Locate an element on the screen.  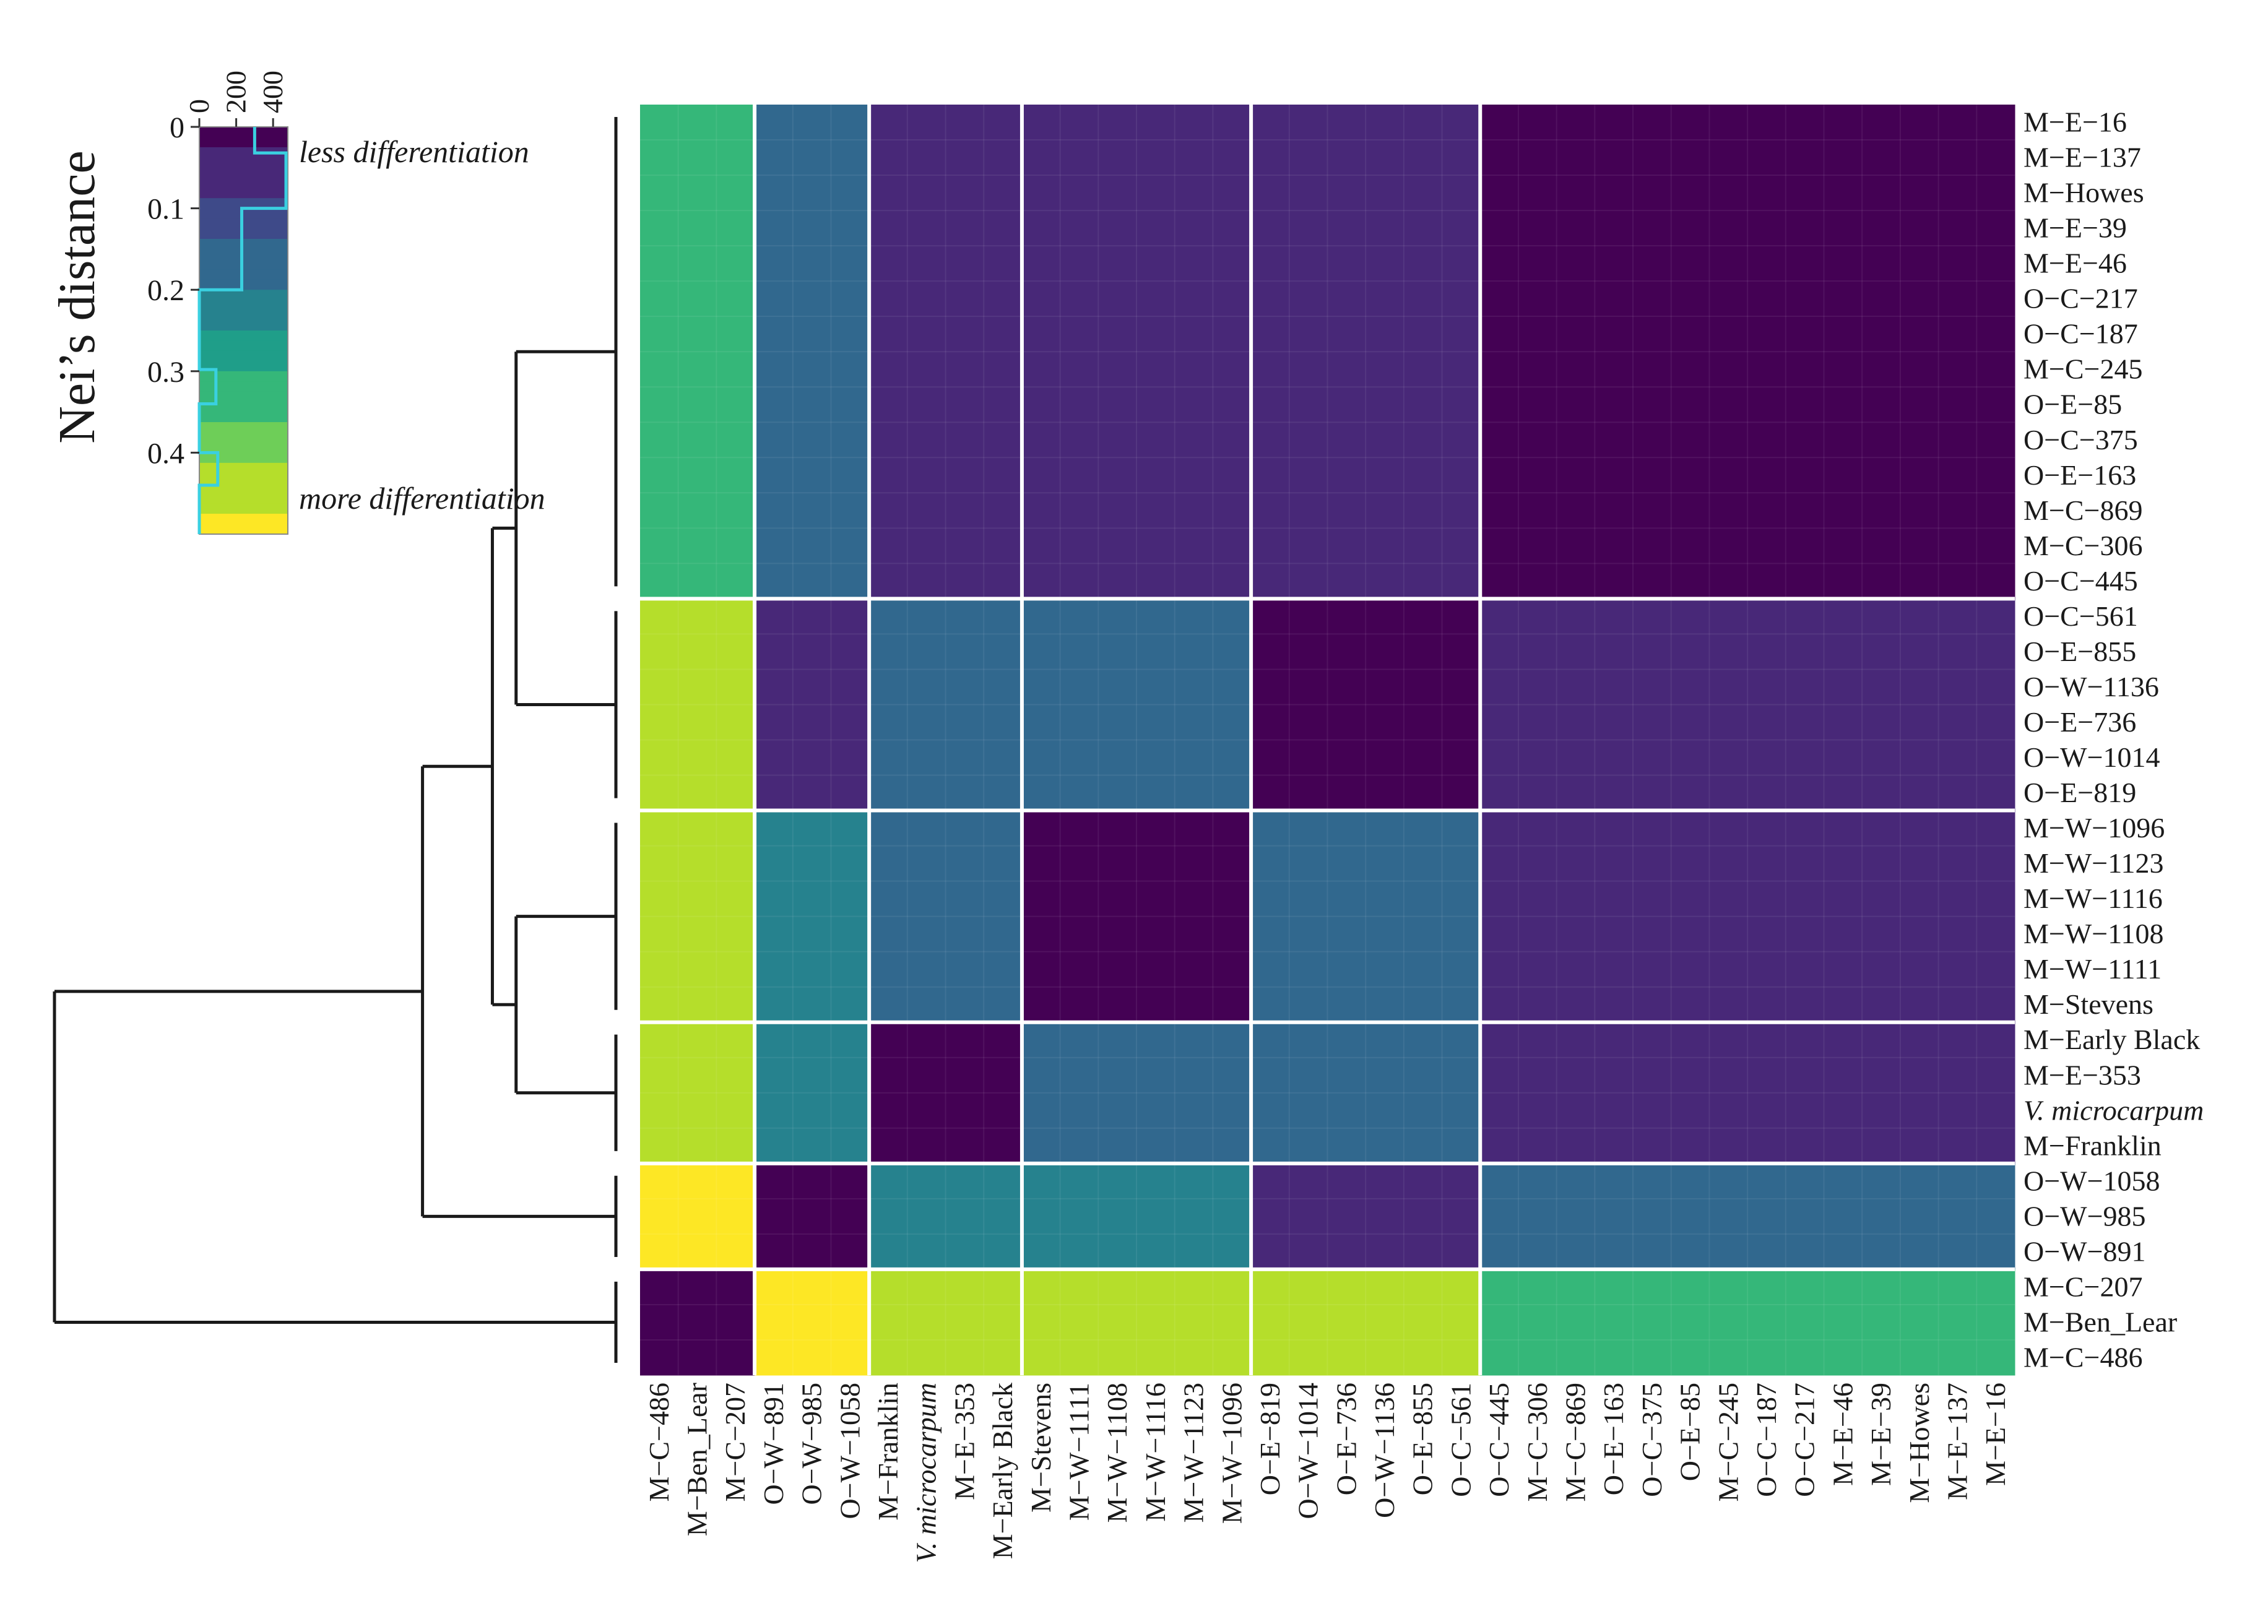
column-label: O−E−819 is located at coordinates (1270, 1439).